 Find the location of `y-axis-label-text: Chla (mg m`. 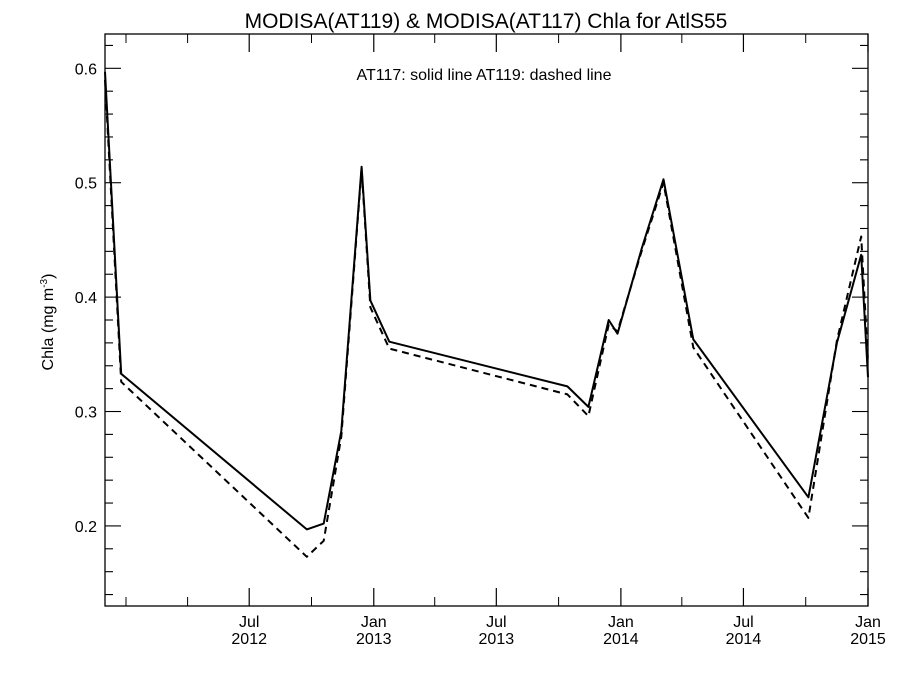

y-axis-label-text: Chla (mg m is located at coordinates (48, 329).